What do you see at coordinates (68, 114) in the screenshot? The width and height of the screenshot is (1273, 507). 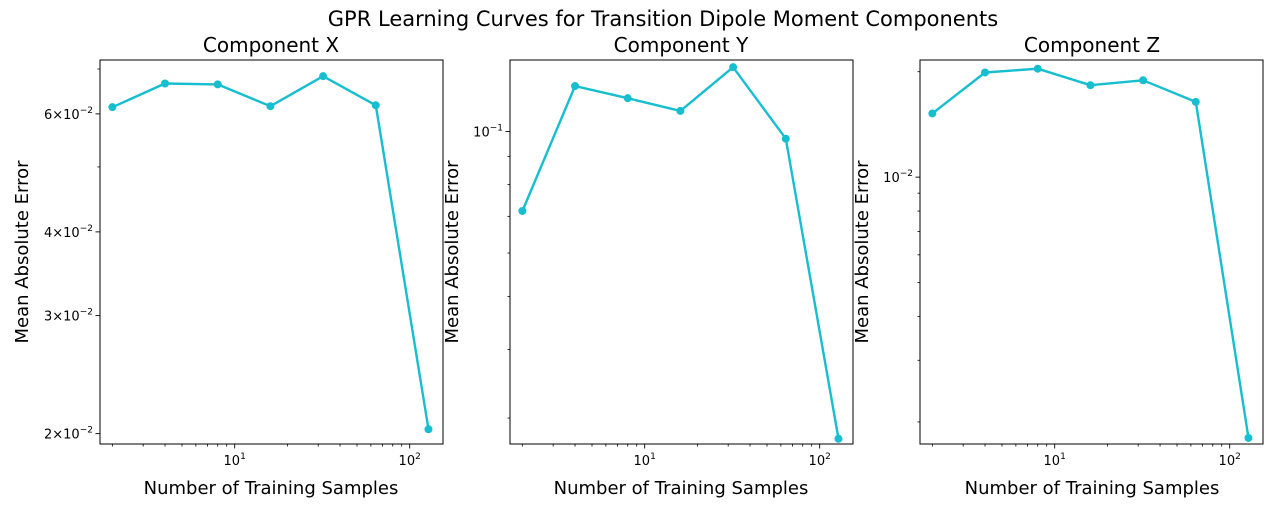 I see `y-tick-label: 6×10⁻²` at bounding box center [68, 114].